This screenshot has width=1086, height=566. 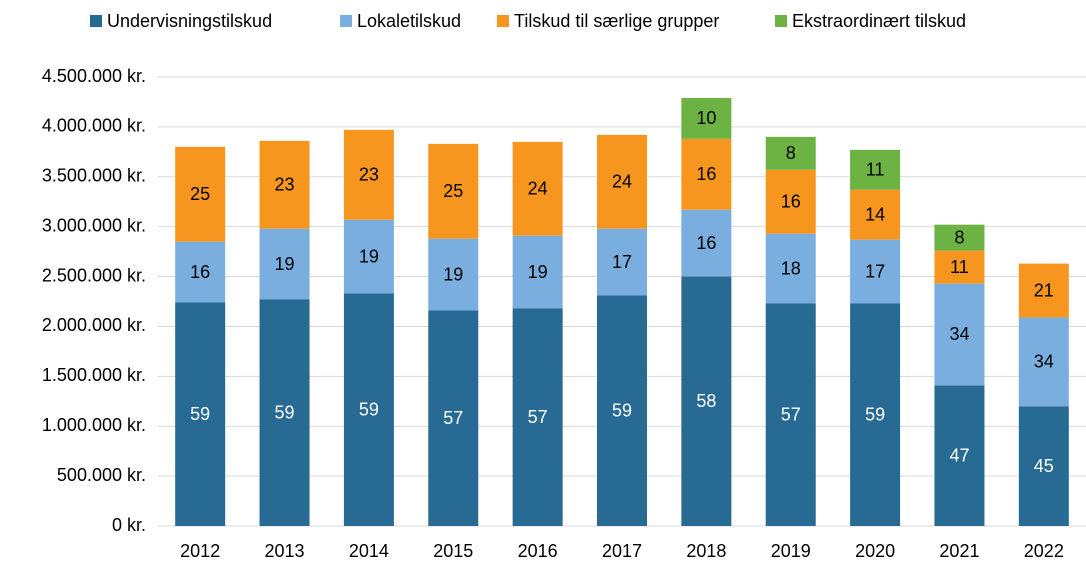 What do you see at coordinates (200, 551) in the screenshot?
I see `x-tick-label: 2012` at bounding box center [200, 551].